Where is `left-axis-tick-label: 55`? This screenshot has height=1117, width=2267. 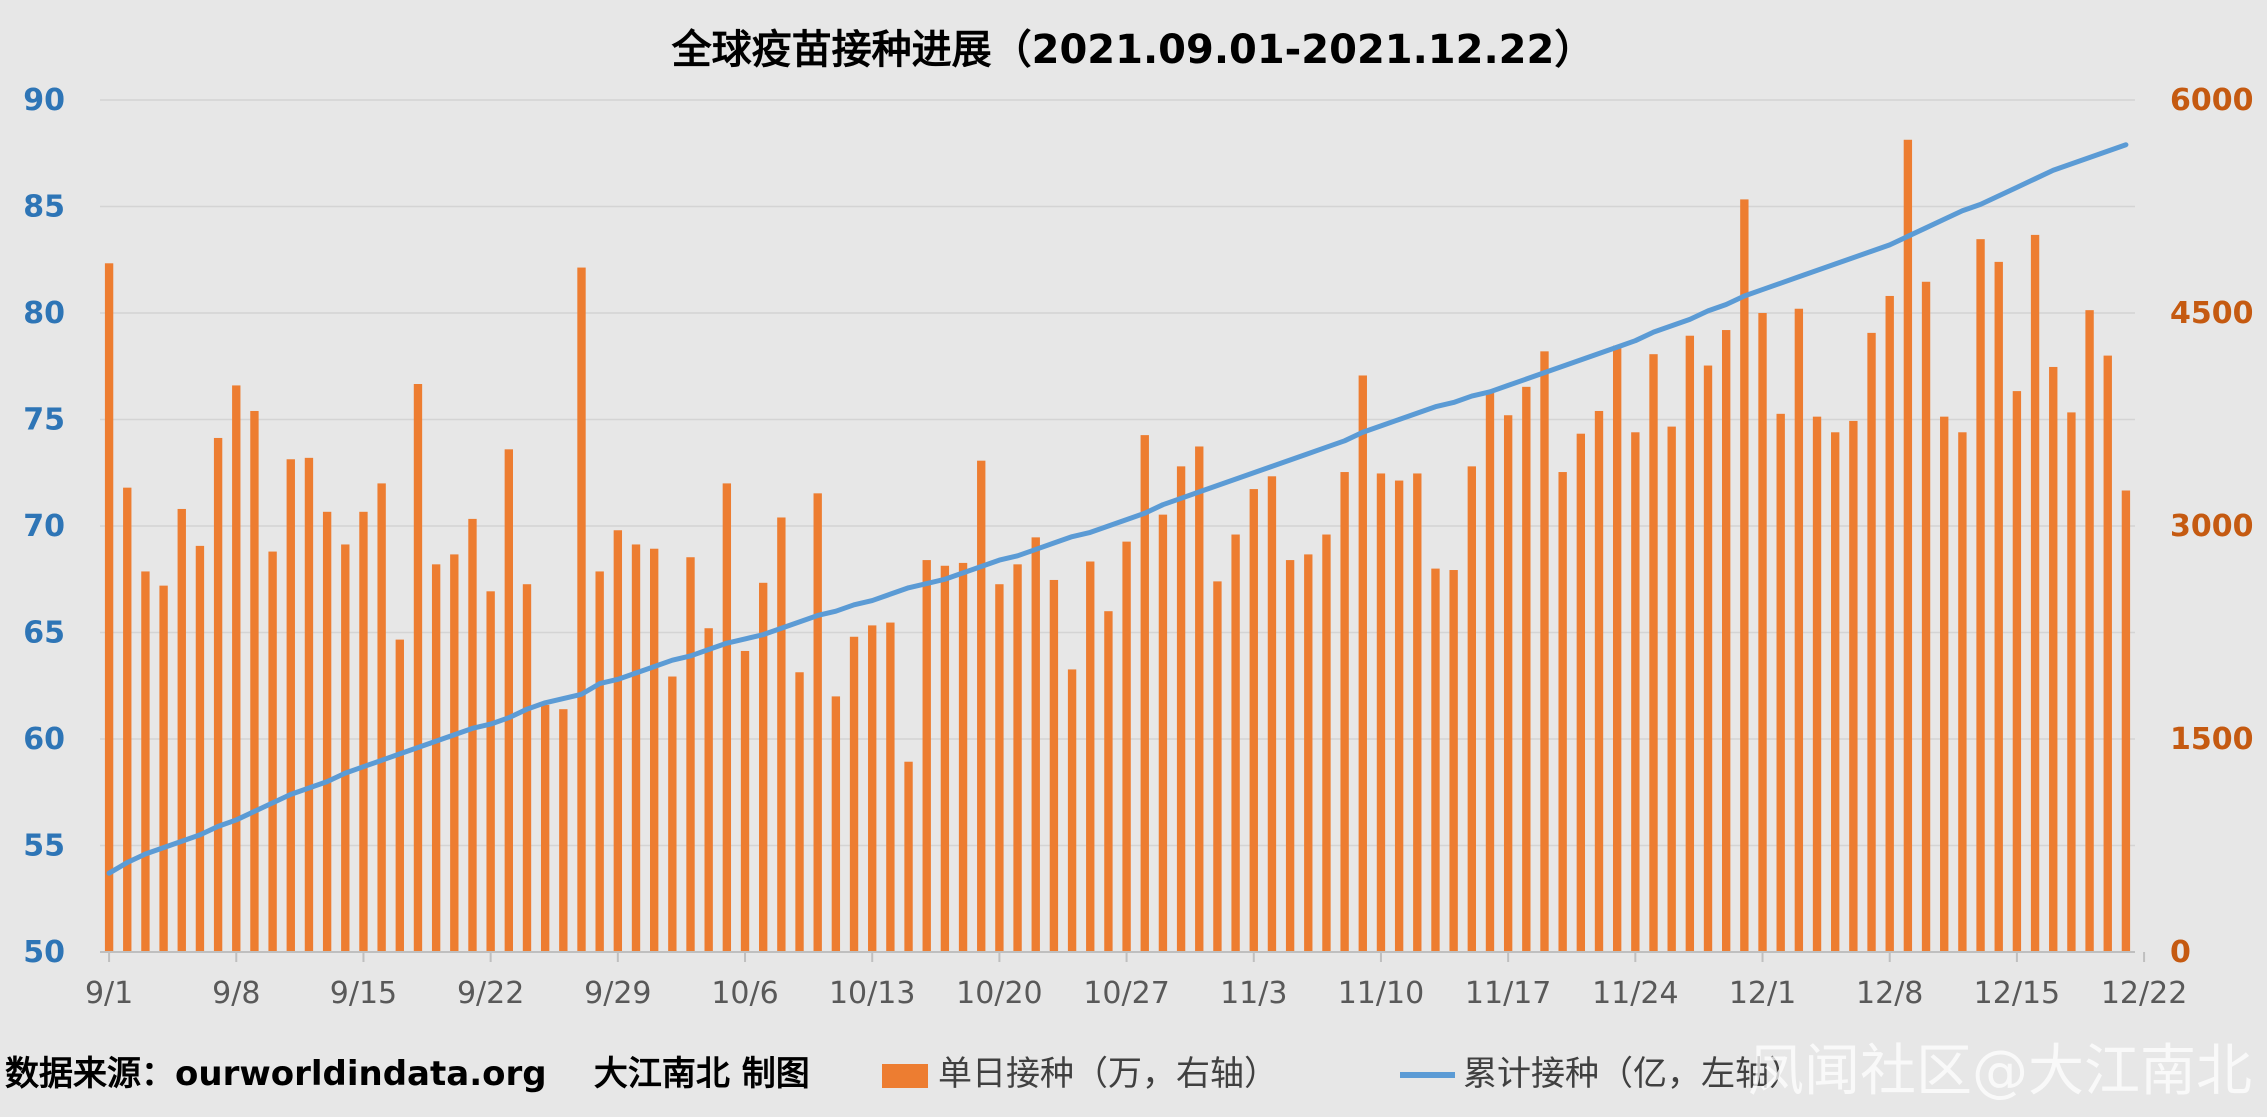 left-axis-tick-label: 55 is located at coordinates (44, 846).